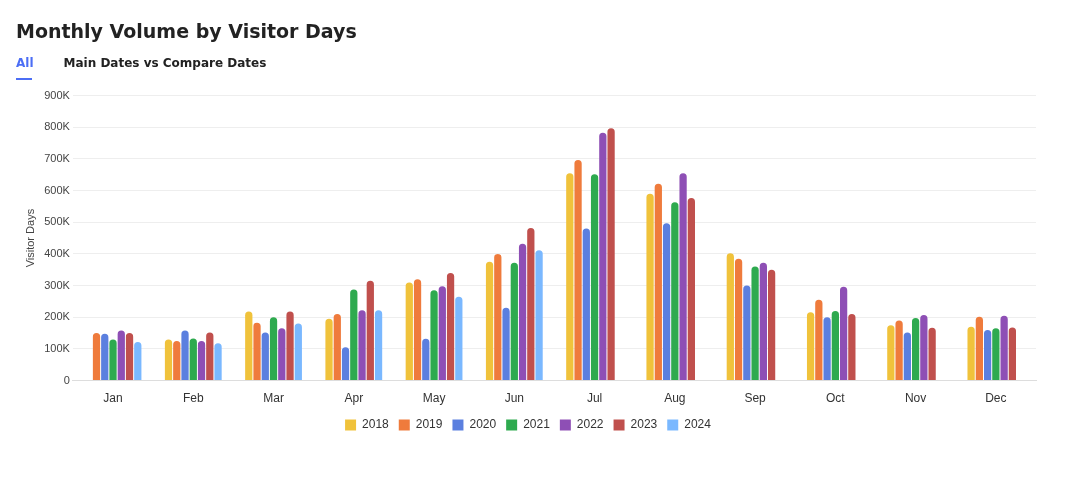 This screenshot has width=1070, height=480. I want to click on legend-label: 2023, so click(644, 424).